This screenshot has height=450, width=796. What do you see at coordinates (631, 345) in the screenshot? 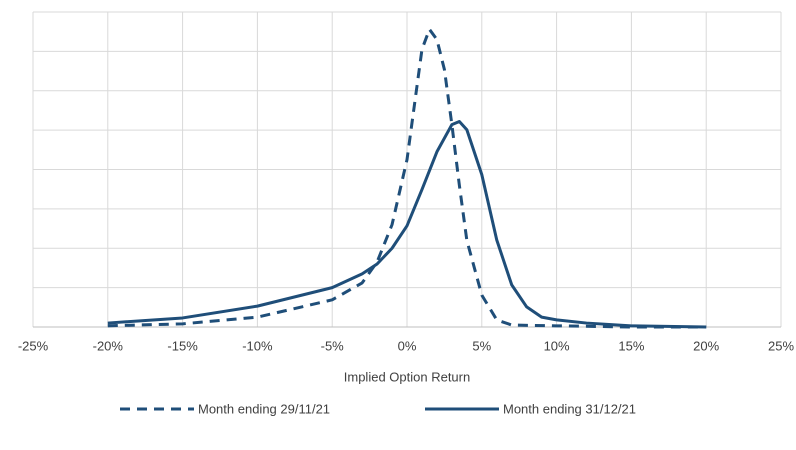
I see `x-tick-label: 15%` at bounding box center [631, 345].